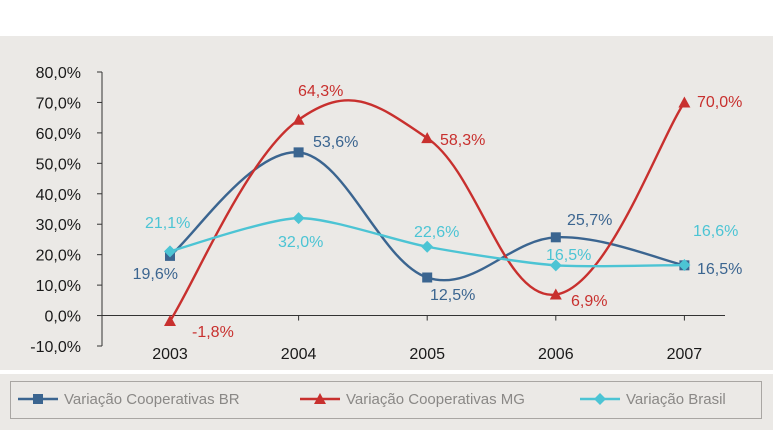 The width and height of the screenshot is (773, 434). What do you see at coordinates (213, 332) in the screenshot?
I see `data-label-variacao-cooperativas-mg: -1,8%` at bounding box center [213, 332].